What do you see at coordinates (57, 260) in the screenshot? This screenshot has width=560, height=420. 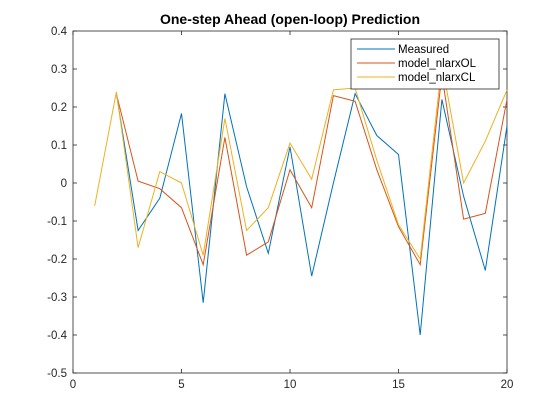 I see `y-tick-label: -0.2` at bounding box center [57, 260].